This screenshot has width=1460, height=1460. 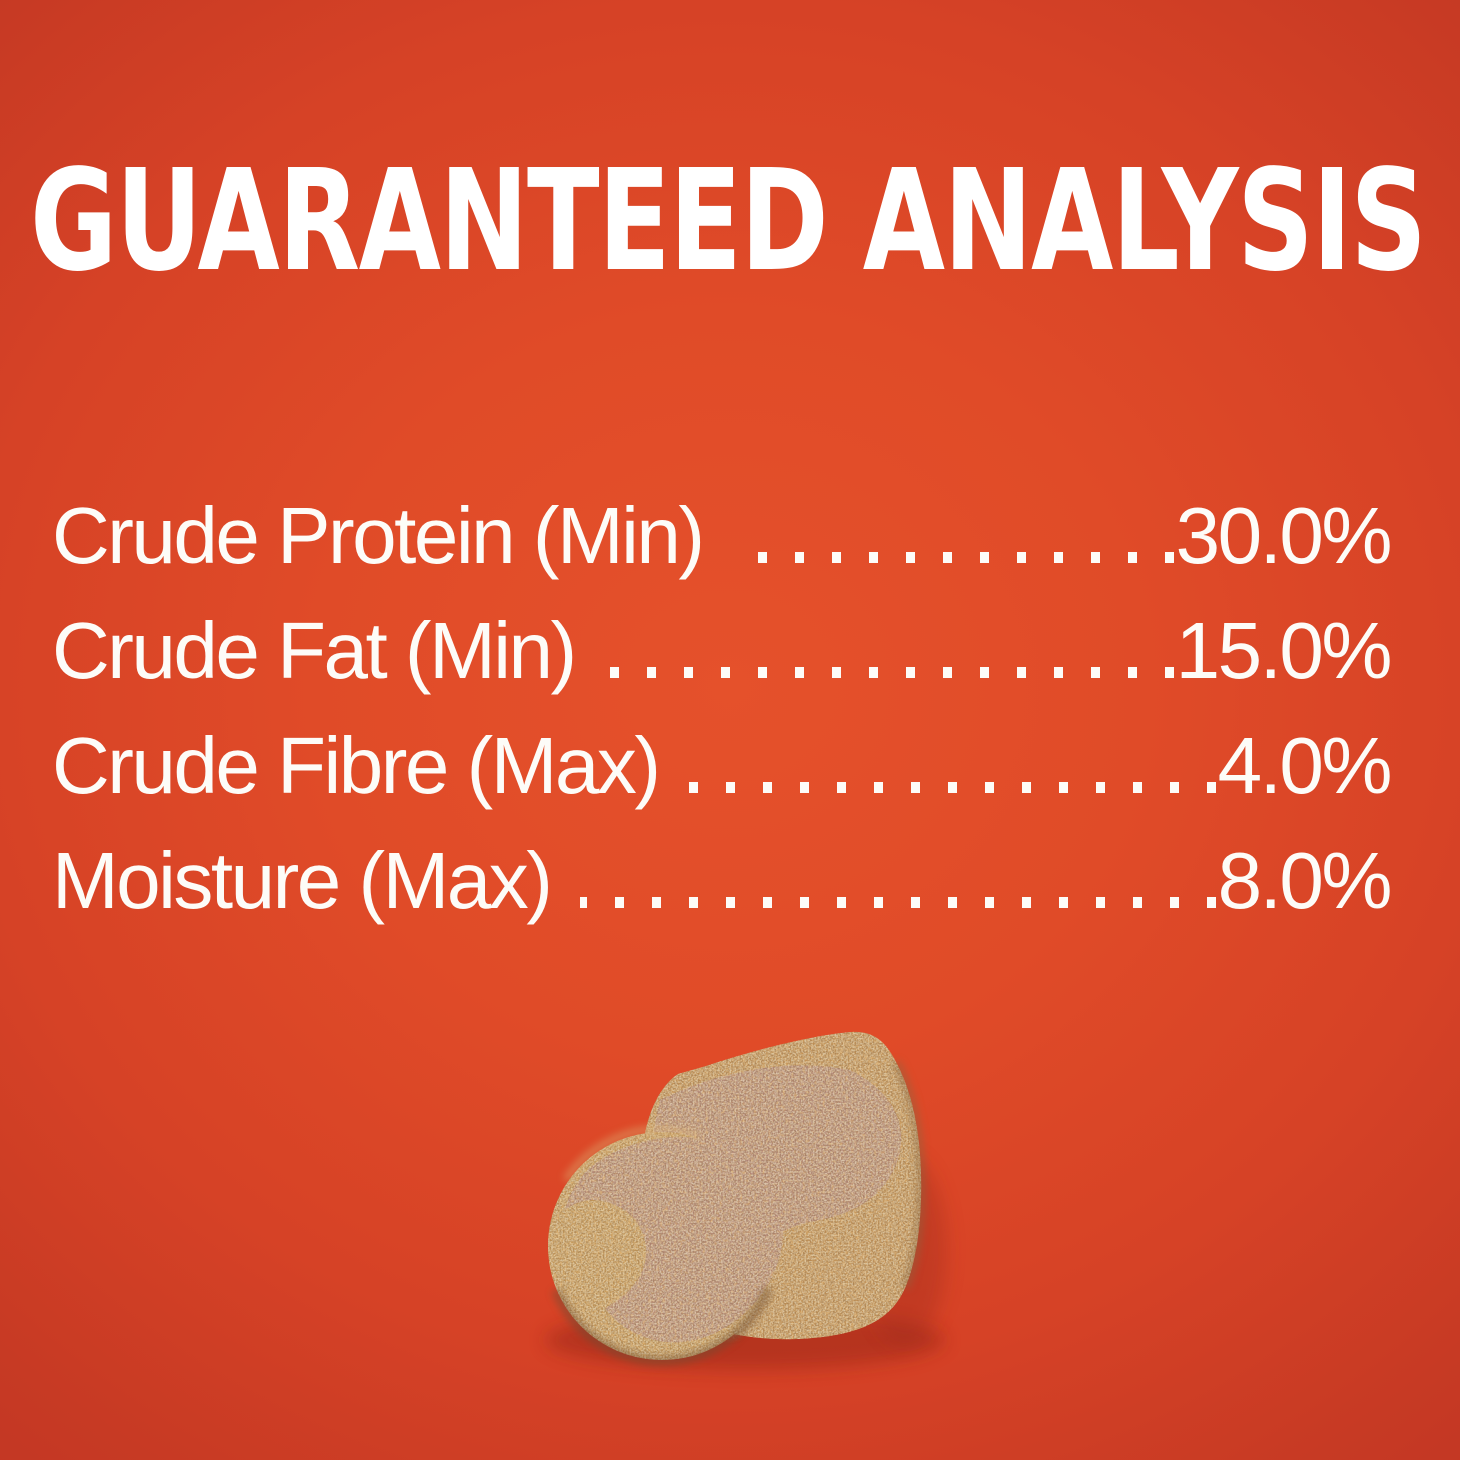 What do you see at coordinates (722, 881) in the screenshot?
I see `analysis-row-moisture: Moisture (Max) 8.0%` at bounding box center [722, 881].